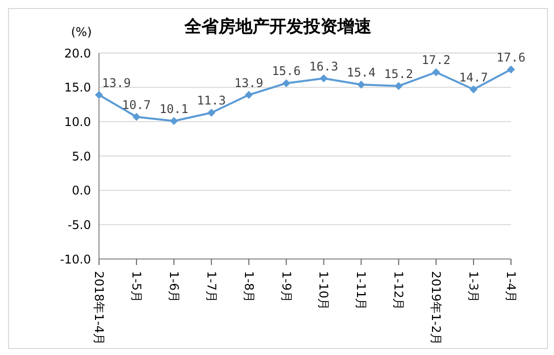 This screenshot has height=355, width=554. I want to click on x-tick-label: 1-7月, so click(211, 287).